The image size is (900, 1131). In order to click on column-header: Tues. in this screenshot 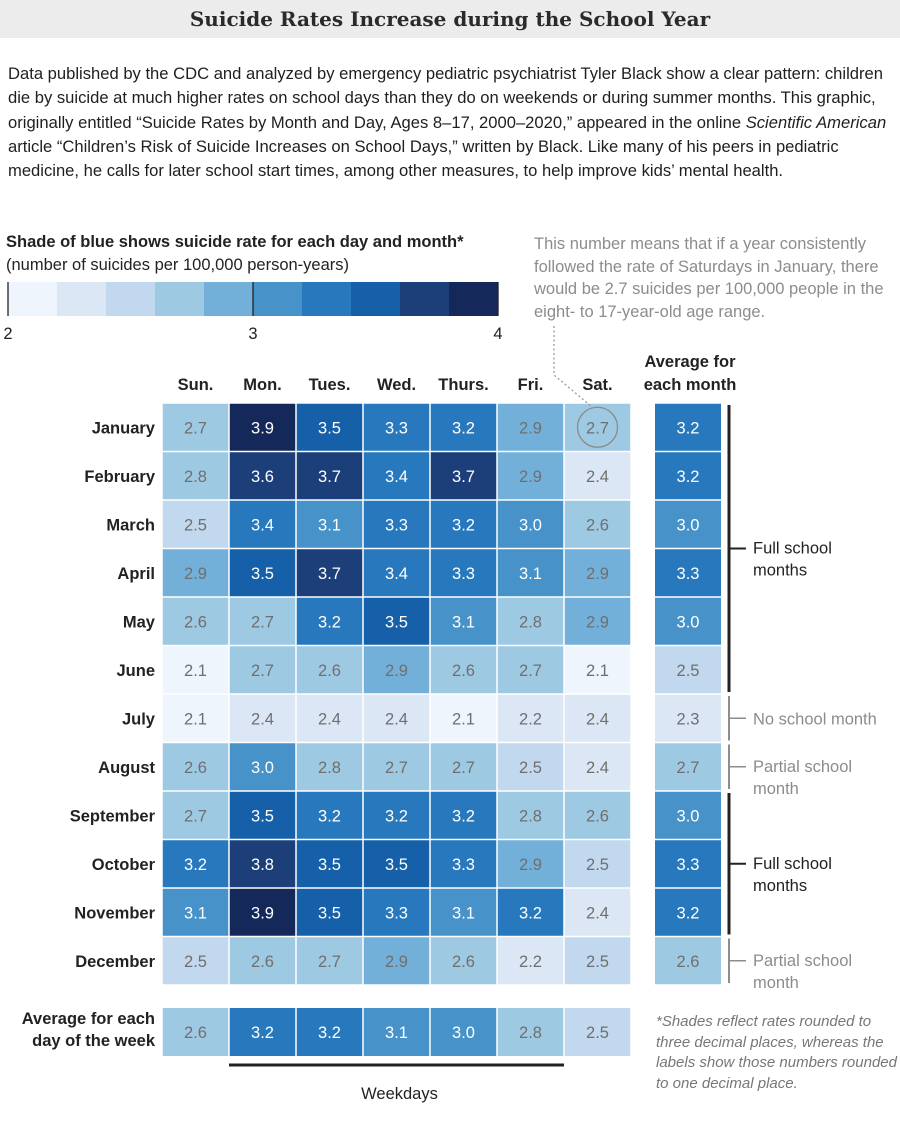, I will do `click(330, 385)`.